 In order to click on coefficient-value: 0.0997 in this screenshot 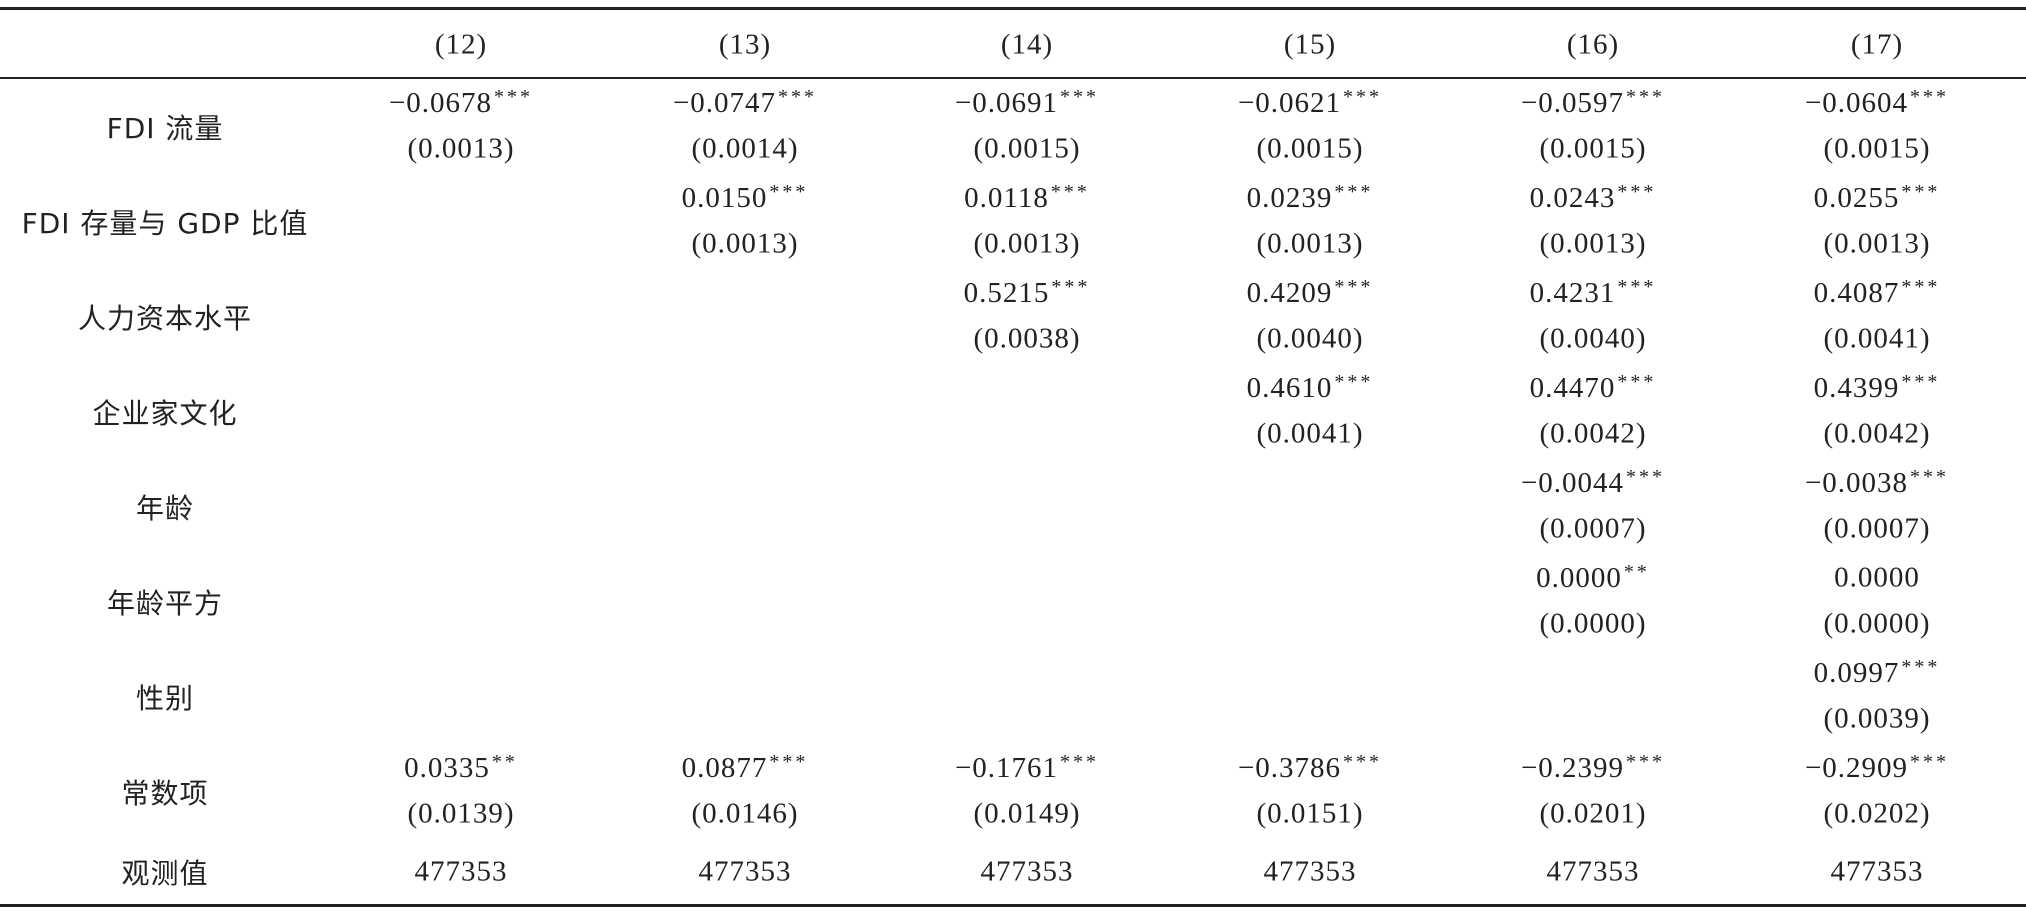, I will do `click(1856, 673)`.